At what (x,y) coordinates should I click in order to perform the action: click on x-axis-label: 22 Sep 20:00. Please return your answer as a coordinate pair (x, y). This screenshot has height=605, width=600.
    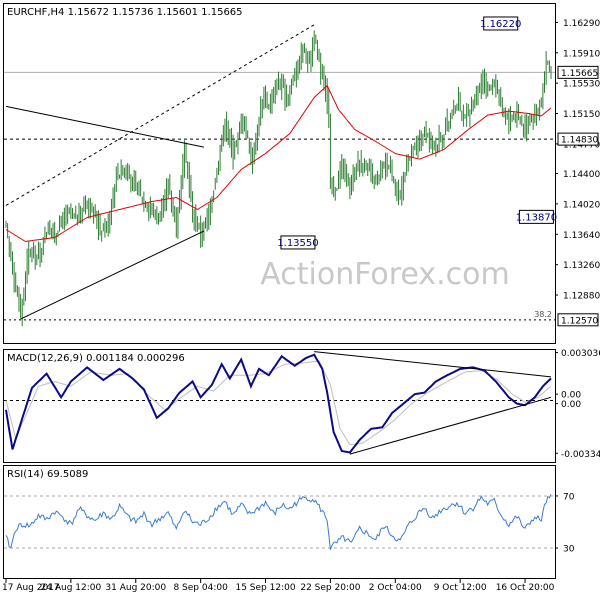
    Looking at the image, I should click on (330, 588).